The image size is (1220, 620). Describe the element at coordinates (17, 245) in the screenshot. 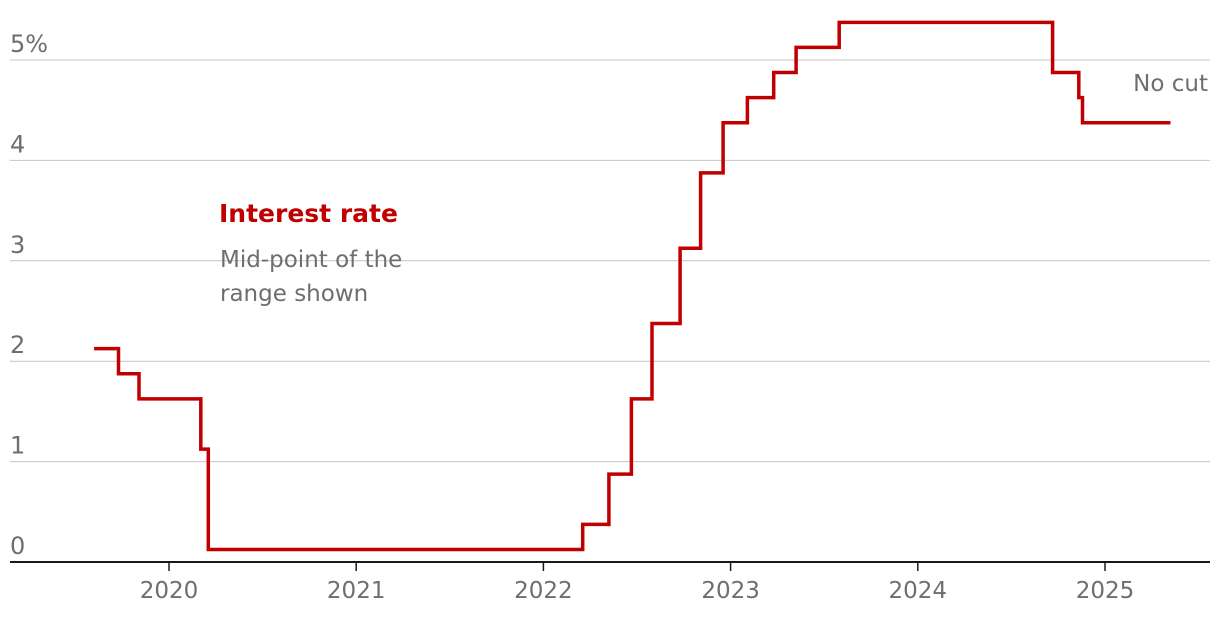

I see `y-tick-label-3: 3` at that location.